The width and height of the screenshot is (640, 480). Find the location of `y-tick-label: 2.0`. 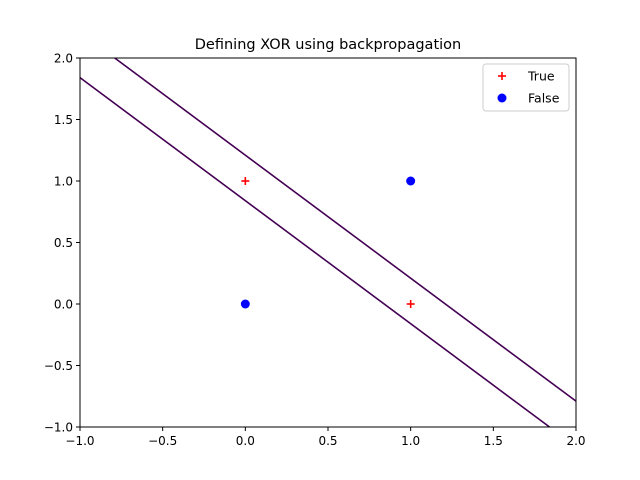

y-tick-label: 2.0 is located at coordinates (63, 59).